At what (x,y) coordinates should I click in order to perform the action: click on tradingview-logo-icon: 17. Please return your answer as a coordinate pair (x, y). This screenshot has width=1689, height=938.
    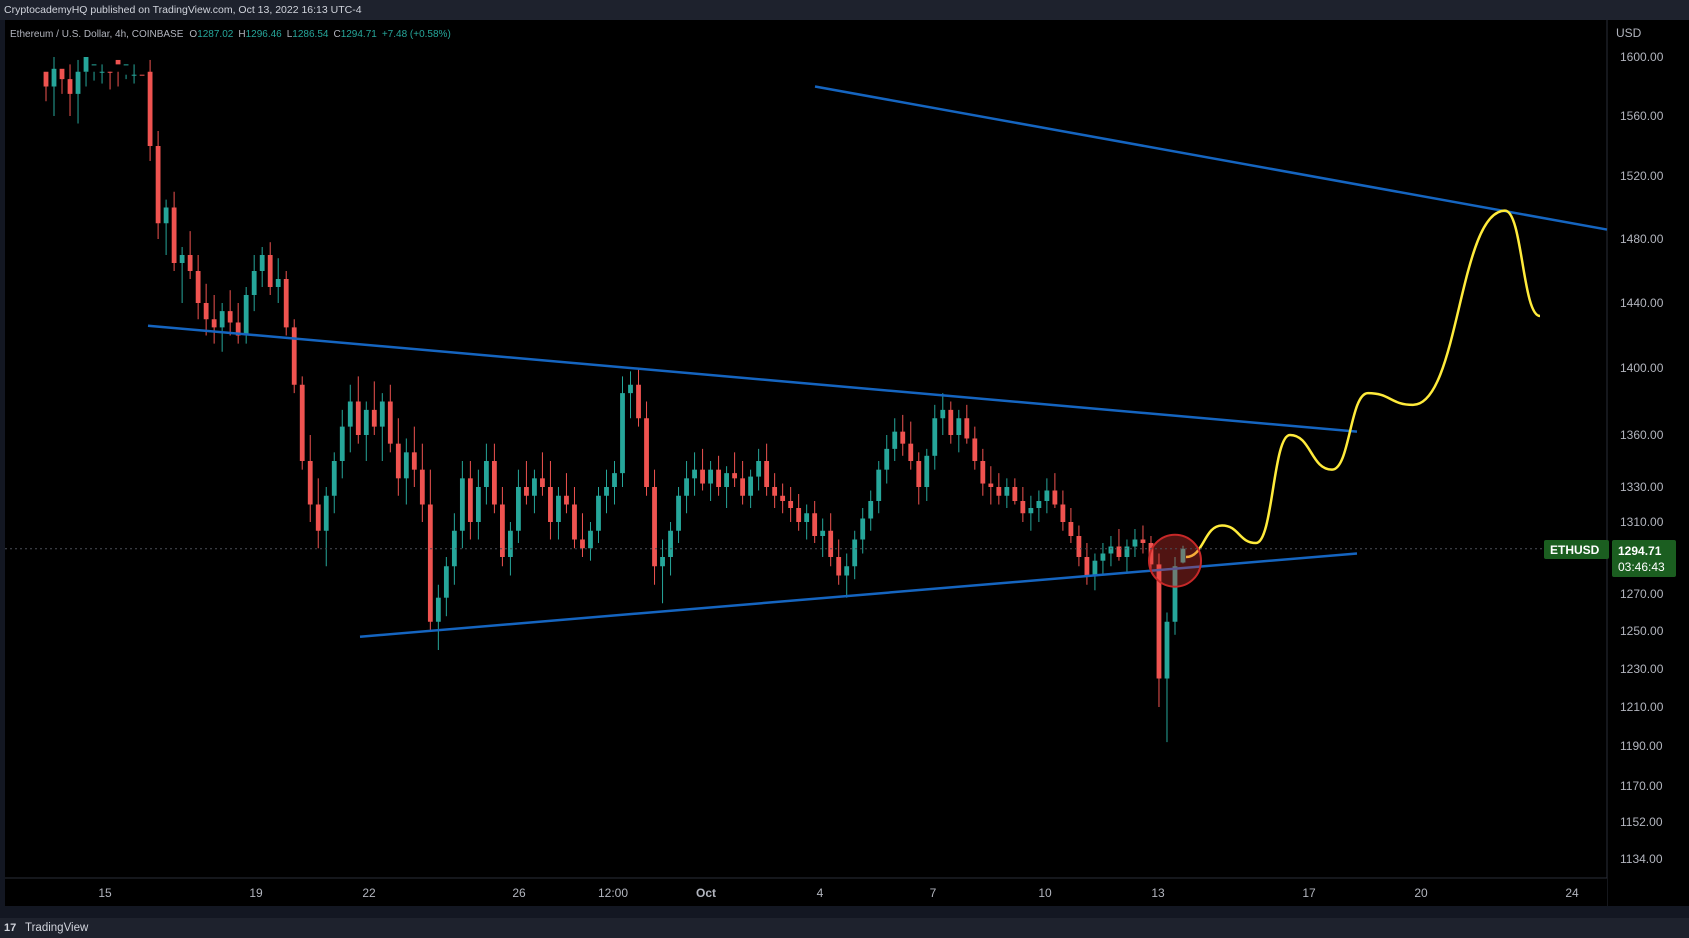
    Looking at the image, I should click on (10, 928).